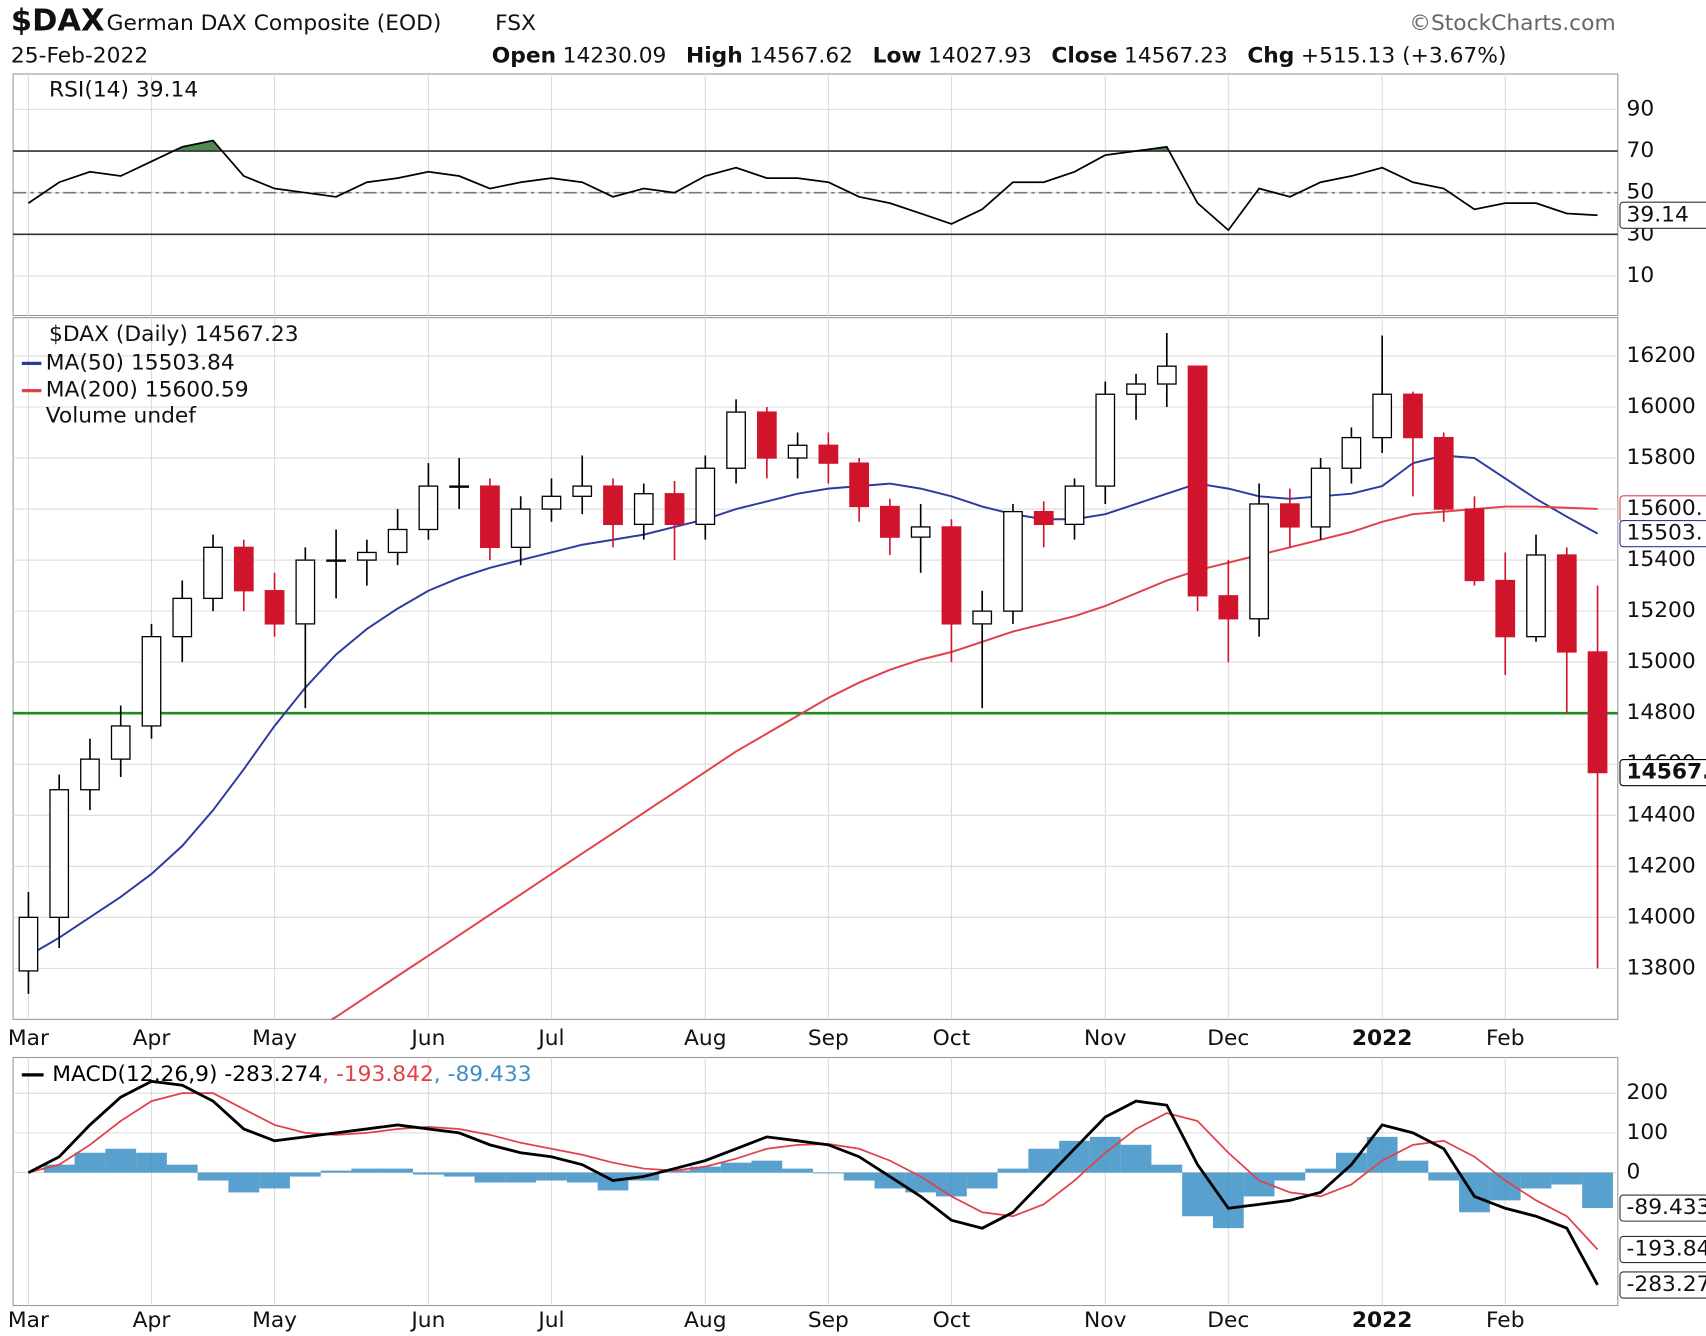 This screenshot has width=1706, height=1336. Describe the element at coordinates (524, 56) in the screenshot. I see `quote-label: Open` at that location.